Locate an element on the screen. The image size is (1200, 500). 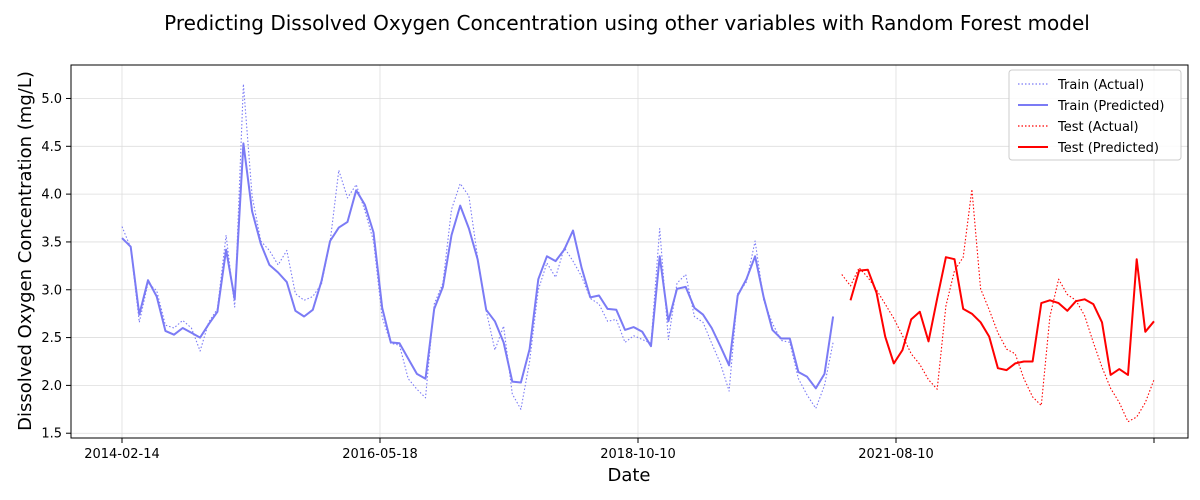
series-test-actual is located at coordinates (998, 305).